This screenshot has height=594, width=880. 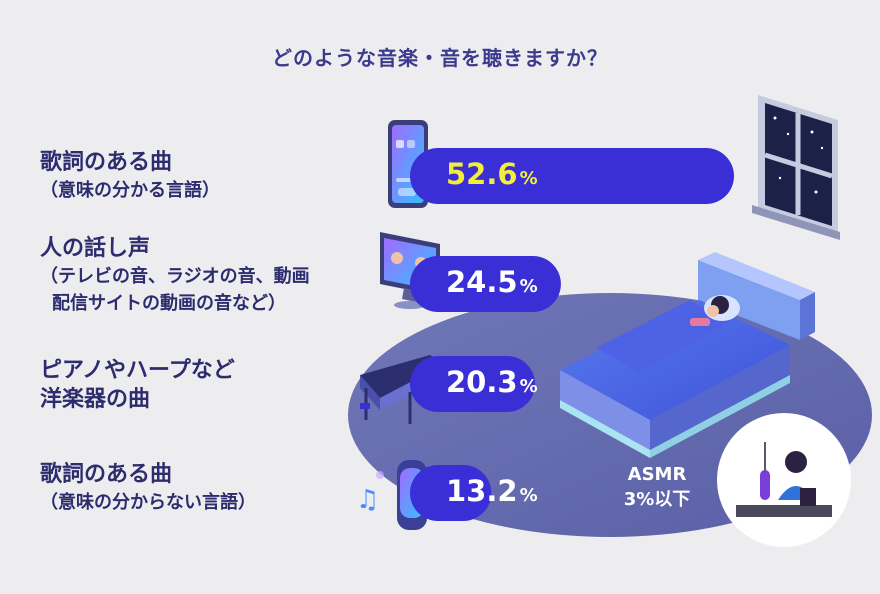 I want to click on category-label-main: 人の話し声, so click(x=95, y=248).